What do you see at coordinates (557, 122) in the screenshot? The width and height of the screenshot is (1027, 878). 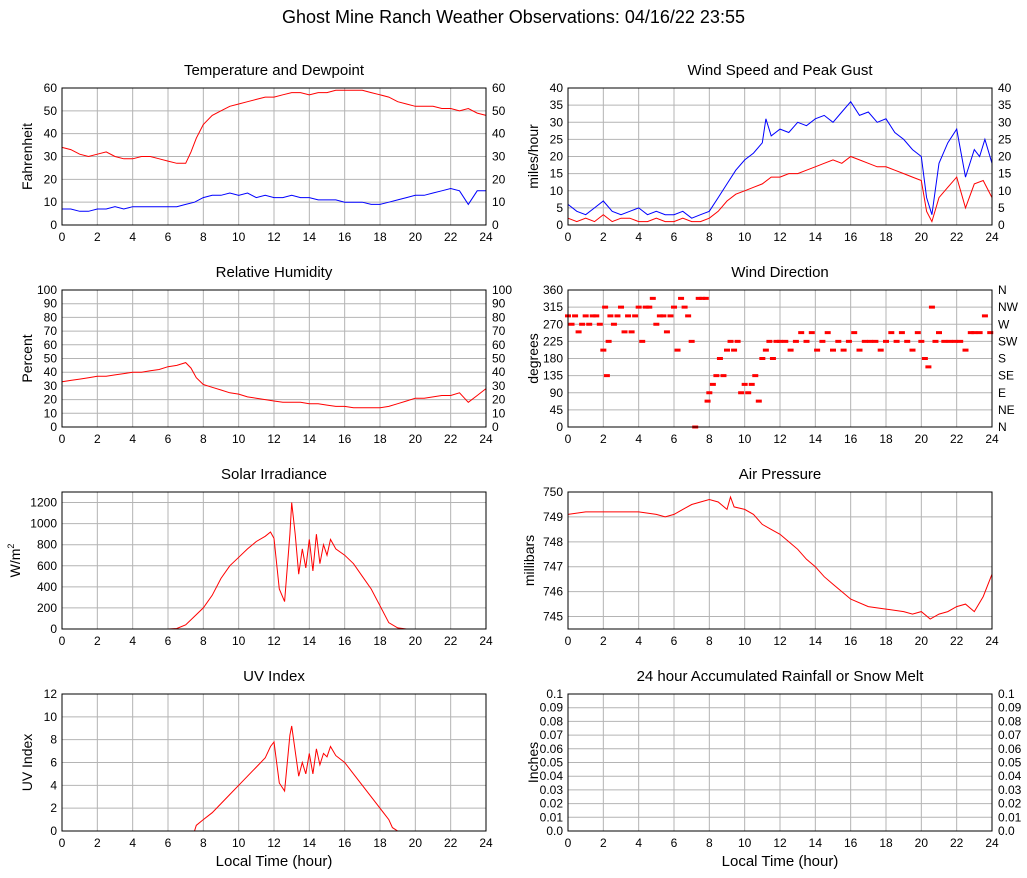 I see `y-tick-label: 30` at bounding box center [557, 122].